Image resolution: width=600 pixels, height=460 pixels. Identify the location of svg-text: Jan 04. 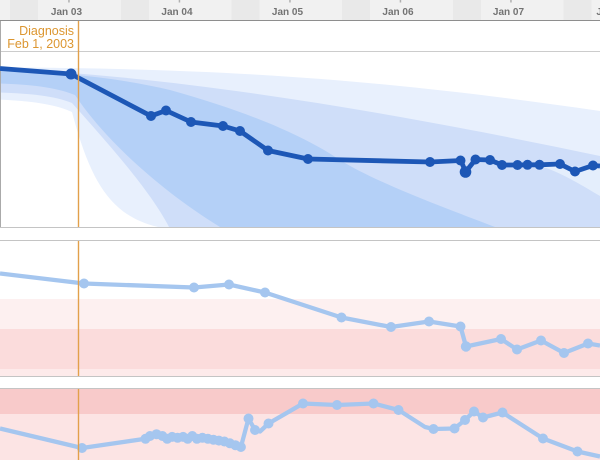
(177, 12).